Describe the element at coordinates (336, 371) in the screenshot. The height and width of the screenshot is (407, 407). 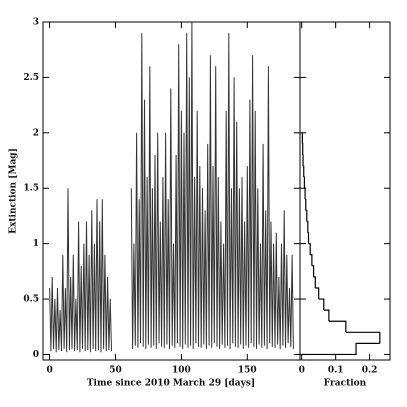
I see `x-tick-label: 0.1` at that location.